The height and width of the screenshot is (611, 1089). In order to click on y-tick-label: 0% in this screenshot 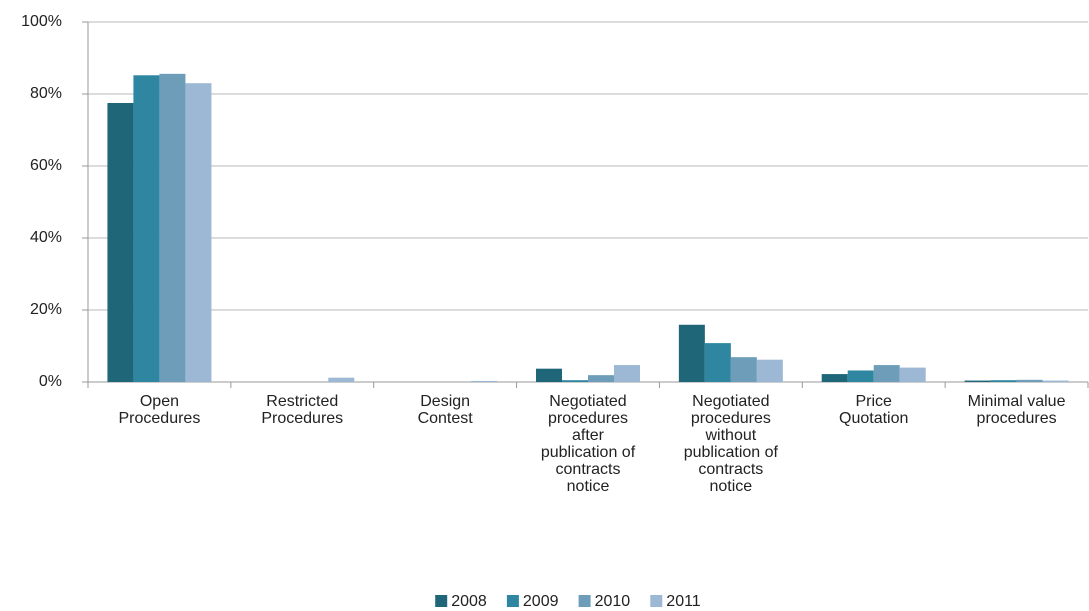, I will do `click(50, 381)`.